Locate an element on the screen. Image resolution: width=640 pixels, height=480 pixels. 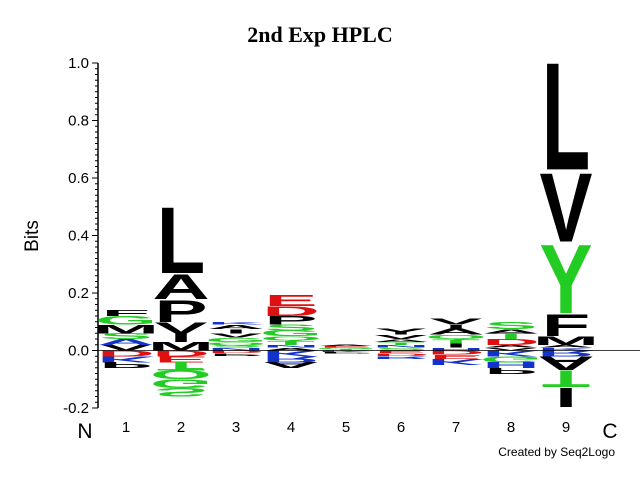
x-tick-label: 9 is located at coordinates (566, 427).